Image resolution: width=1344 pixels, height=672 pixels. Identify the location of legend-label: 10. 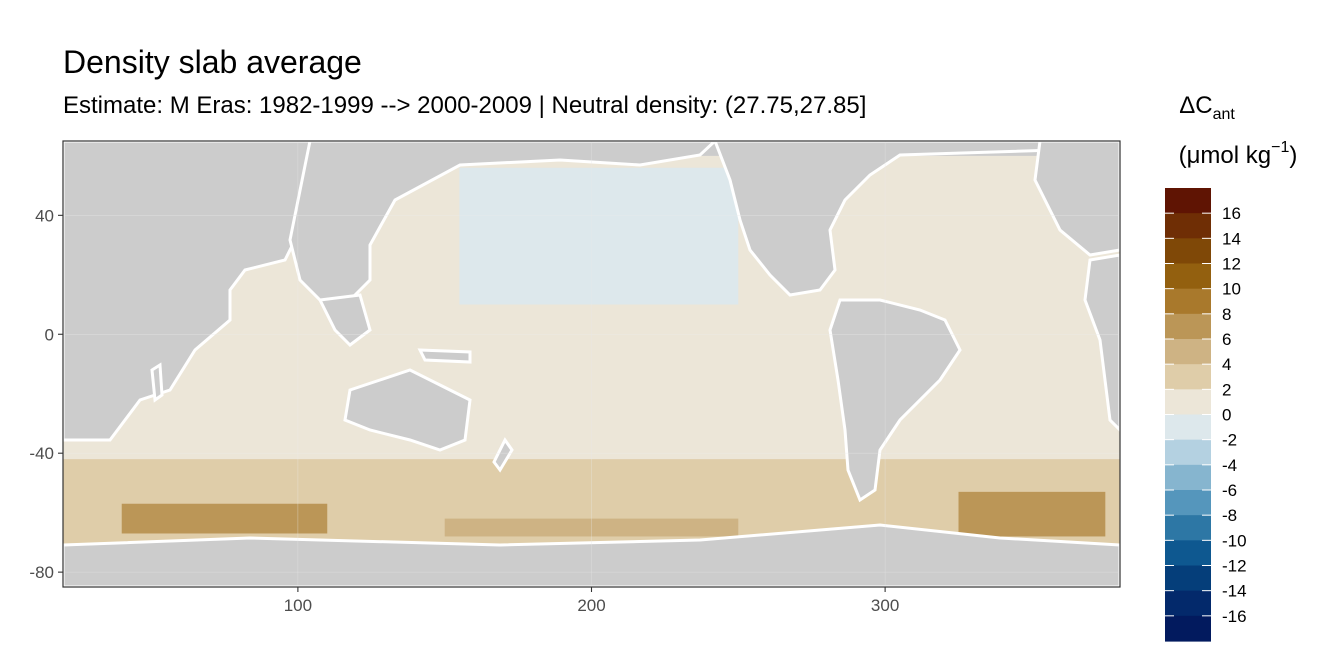
(1231, 289).